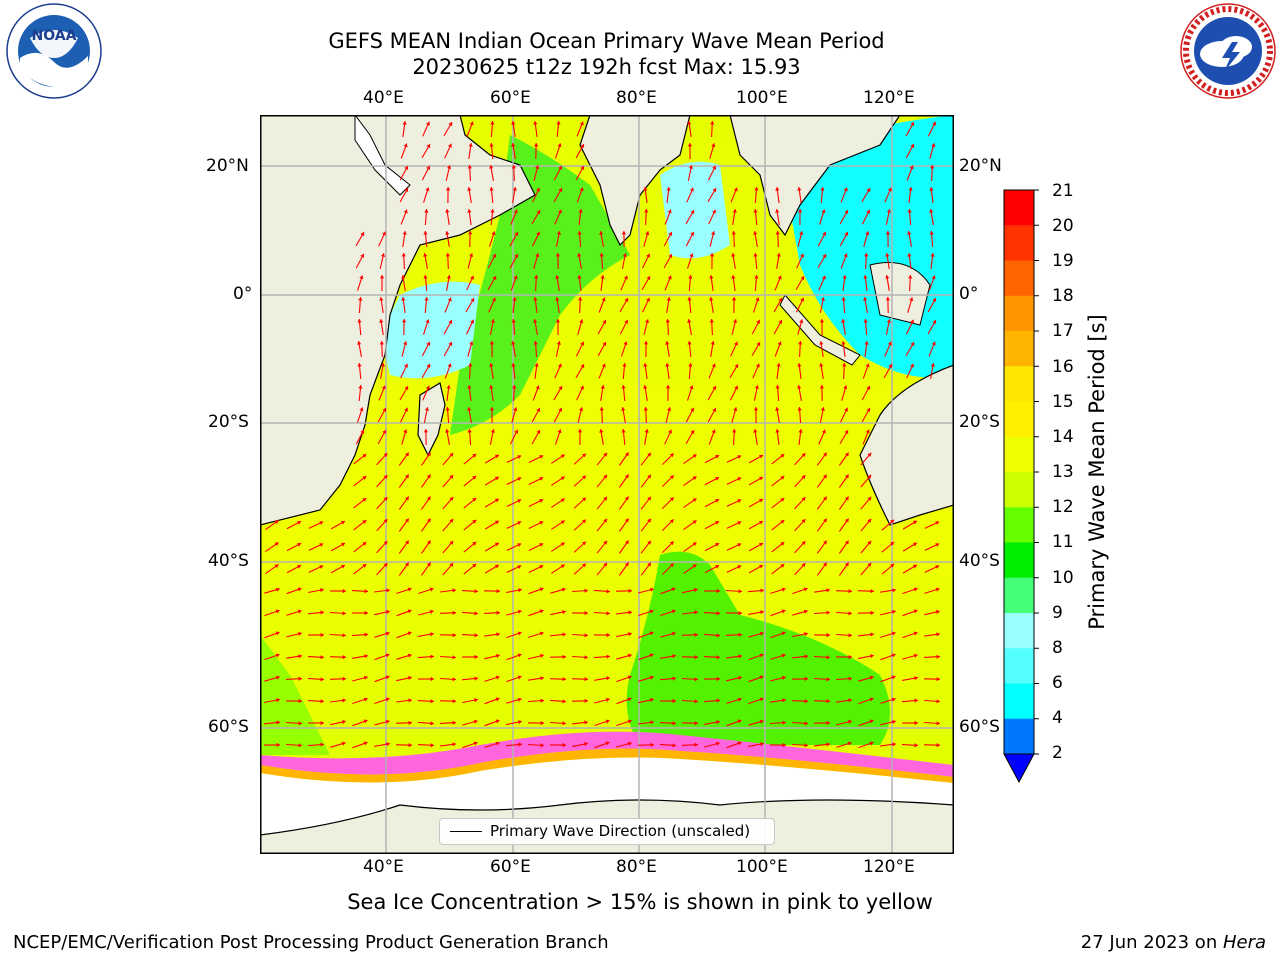  What do you see at coordinates (1244, 942) in the screenshot?
I see `footer-host: Hera` at bounding box center [1244, 942].